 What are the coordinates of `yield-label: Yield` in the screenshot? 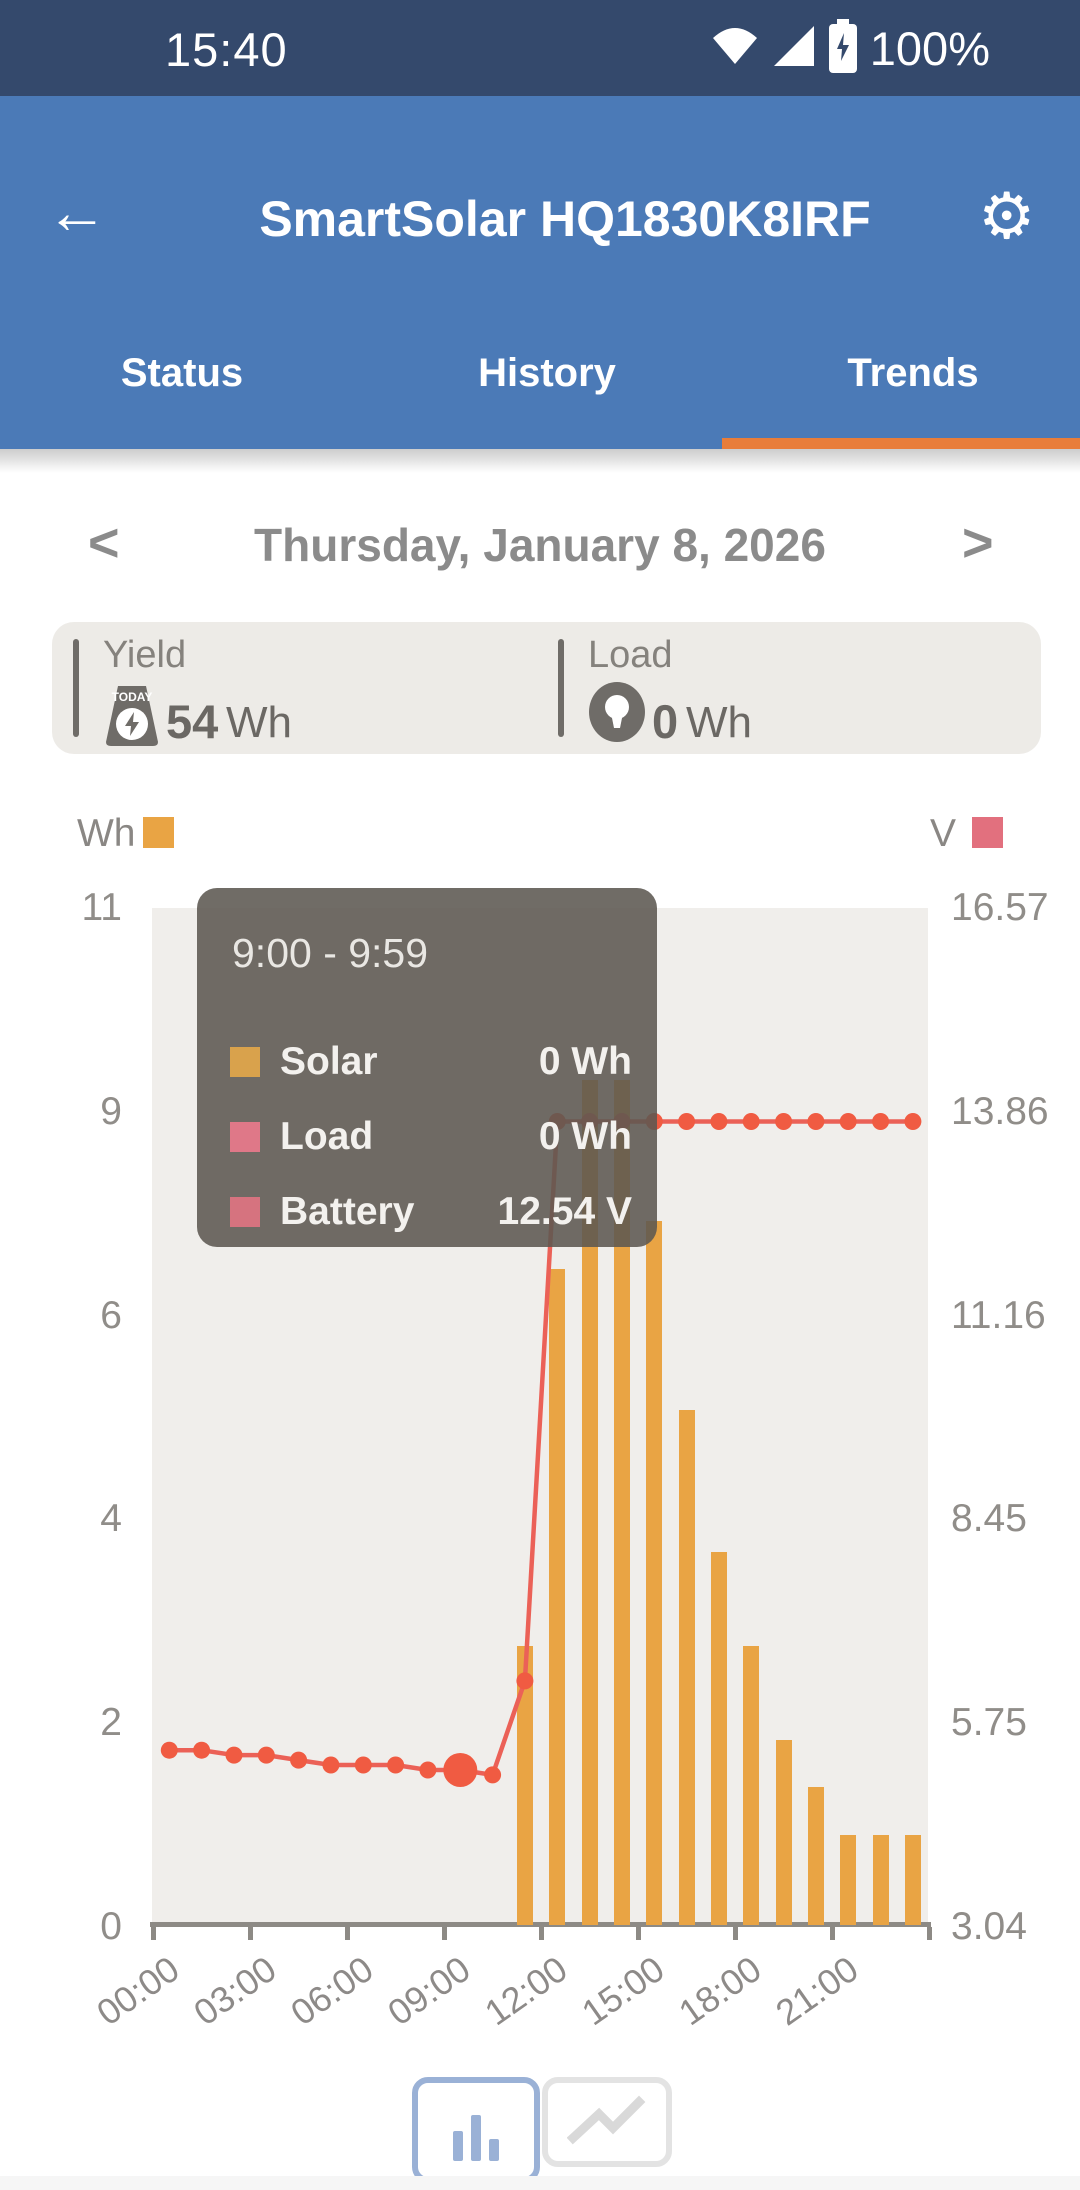 It's located at (145, 655).